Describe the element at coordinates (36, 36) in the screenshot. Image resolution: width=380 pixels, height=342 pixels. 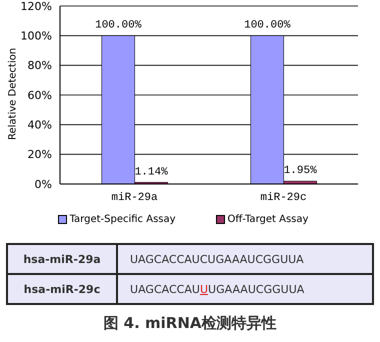
I see `y-tick-label: 100%` at that location.